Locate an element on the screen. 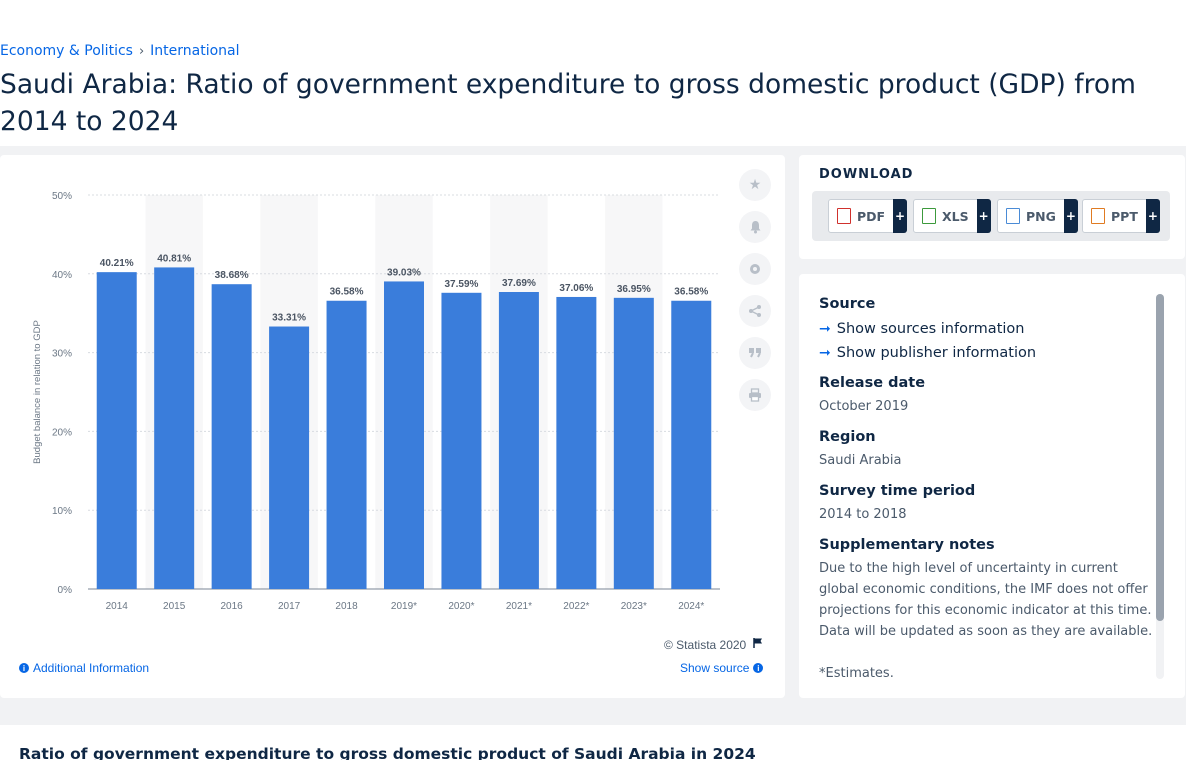 This screenshot has width=1186, height=760. share-icon is located at coordinates (755, 311).